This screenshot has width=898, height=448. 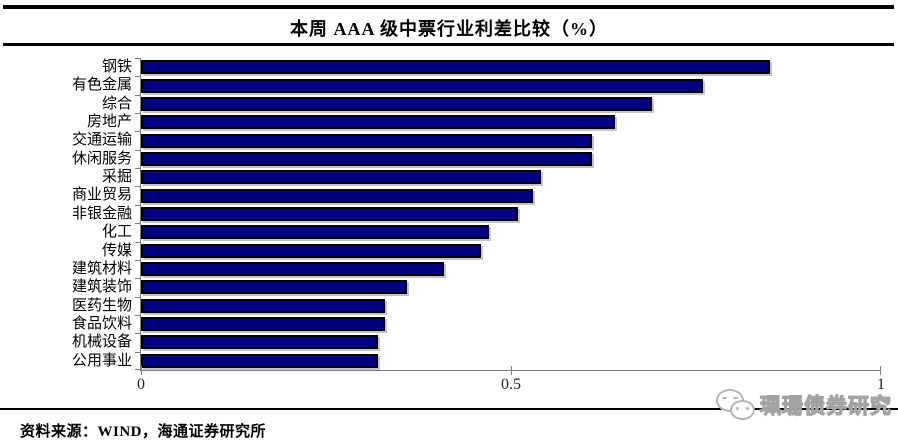 I want to click on category-label: 食品饮料, so click(x=101, y=323).